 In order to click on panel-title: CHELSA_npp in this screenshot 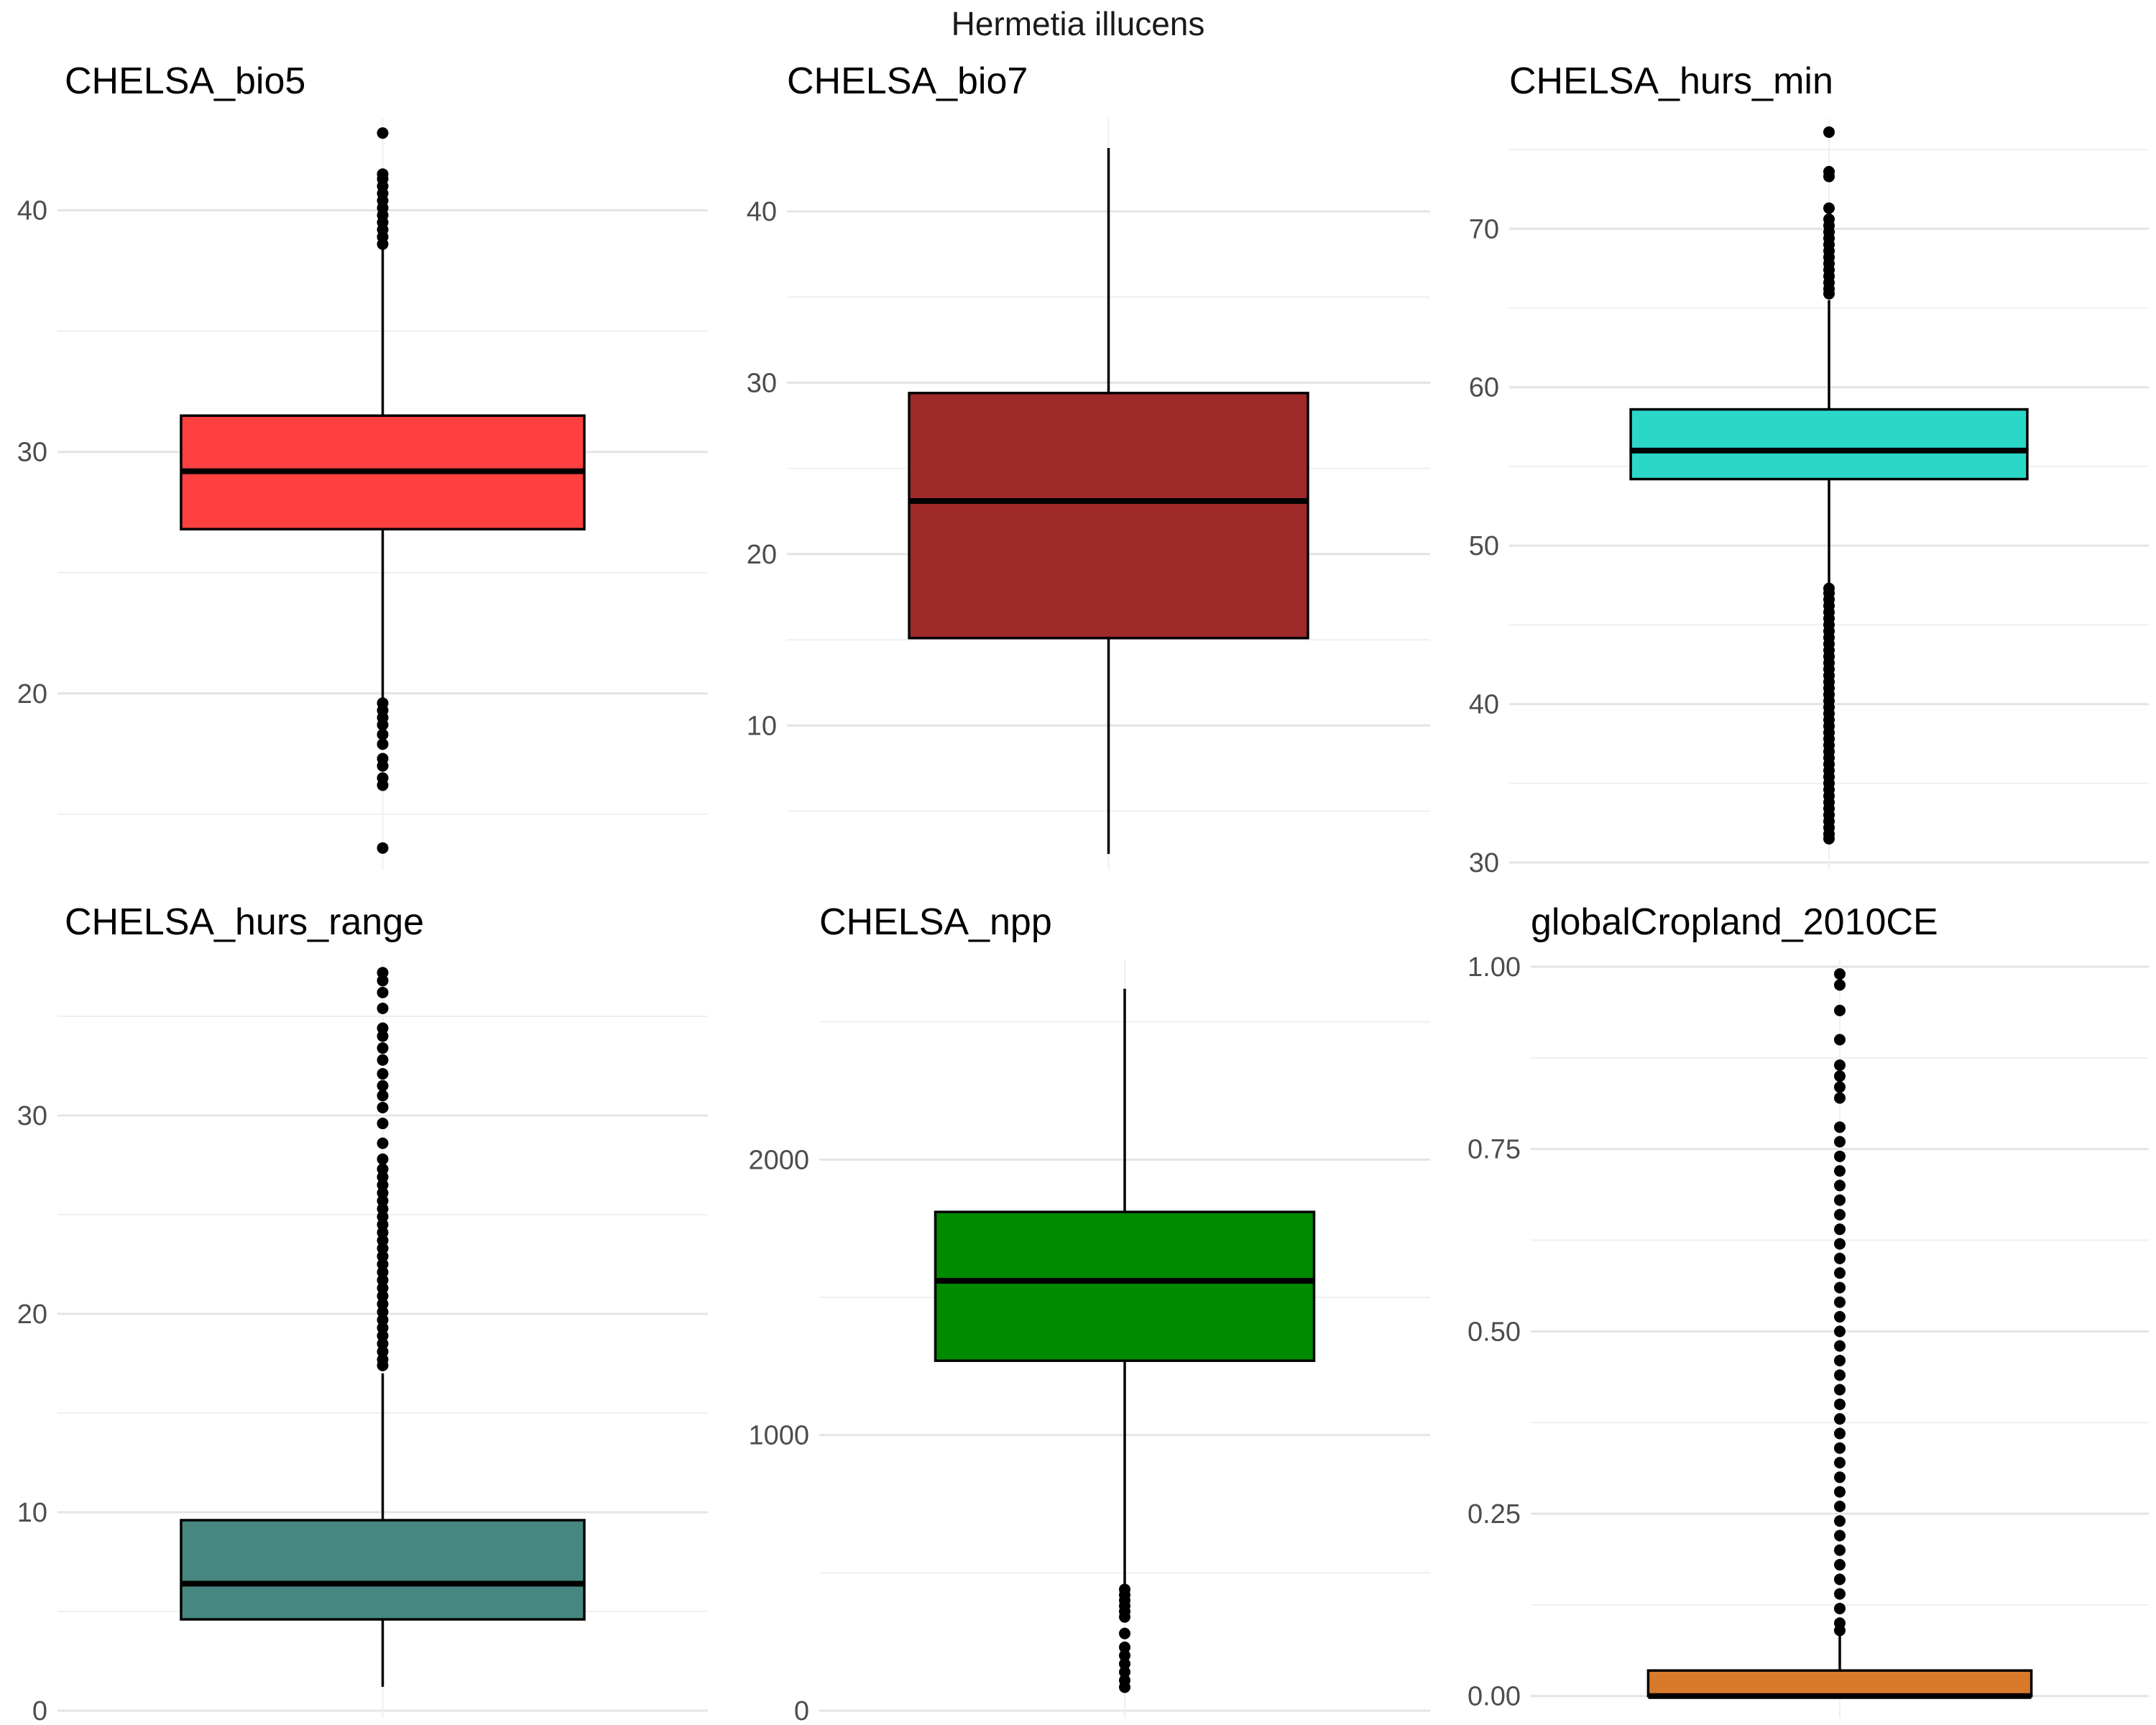, I will do `click(935, 922)`.